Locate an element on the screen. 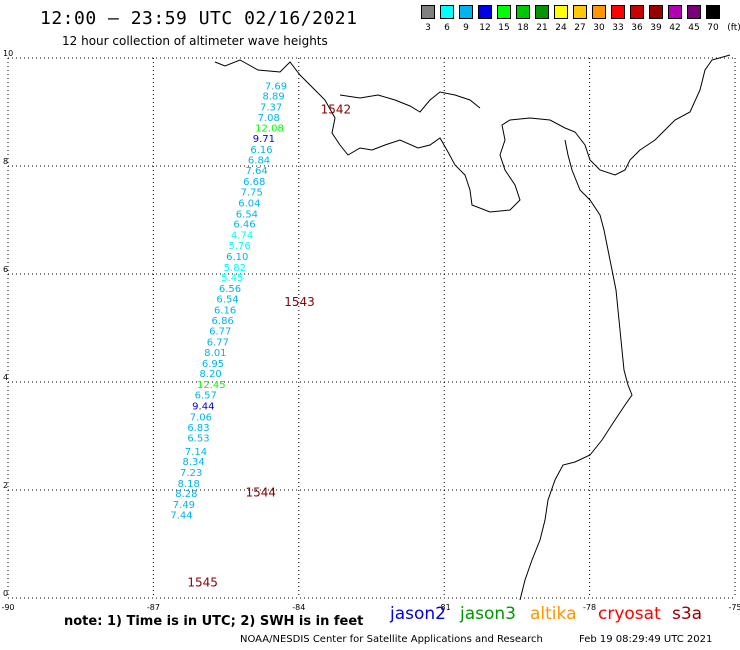 The image size is (740, 650). satellite-name: cryosat is located at coordinates (629, 614).